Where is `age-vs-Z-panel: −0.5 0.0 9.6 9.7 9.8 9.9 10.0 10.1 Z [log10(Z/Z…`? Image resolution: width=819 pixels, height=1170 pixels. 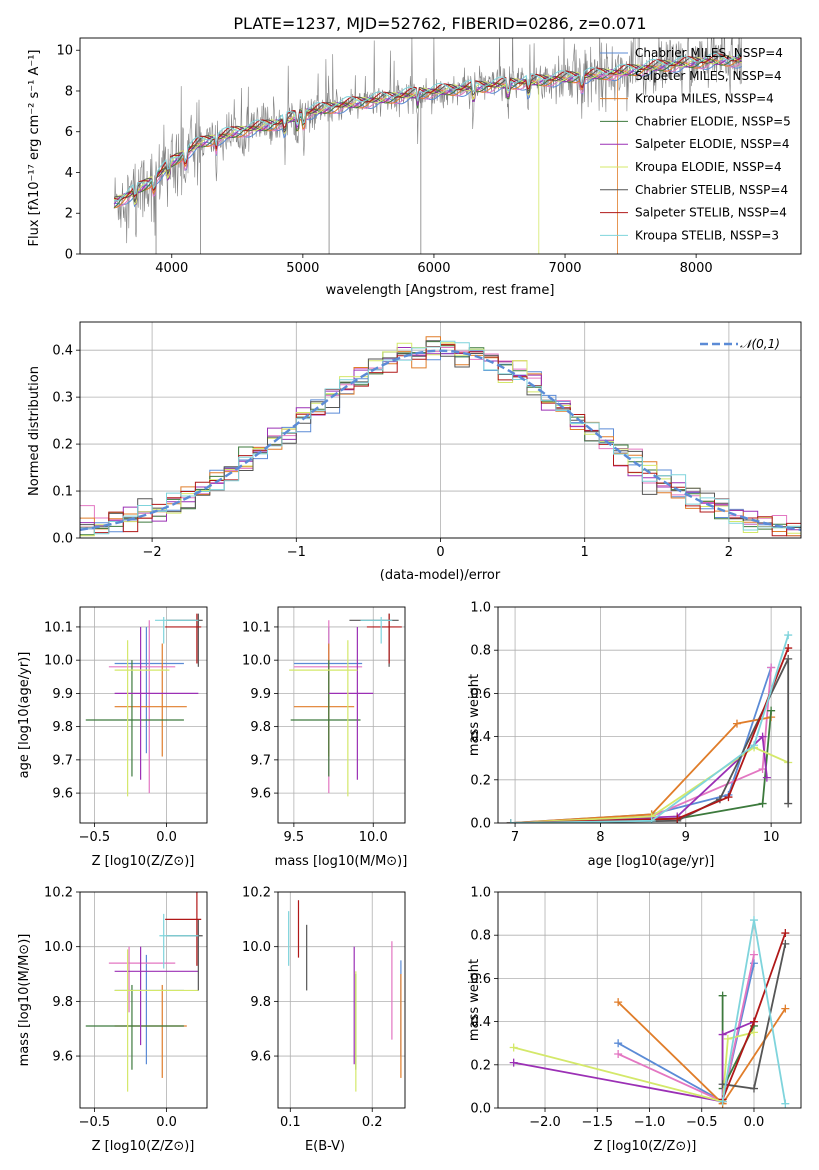 age-vs-Z-panel: −0.5 0.0 9.6 9.7 9.8 9.9 10.0 10.1 Z [log10(Z/Z… is located at coordinates (112, 737).